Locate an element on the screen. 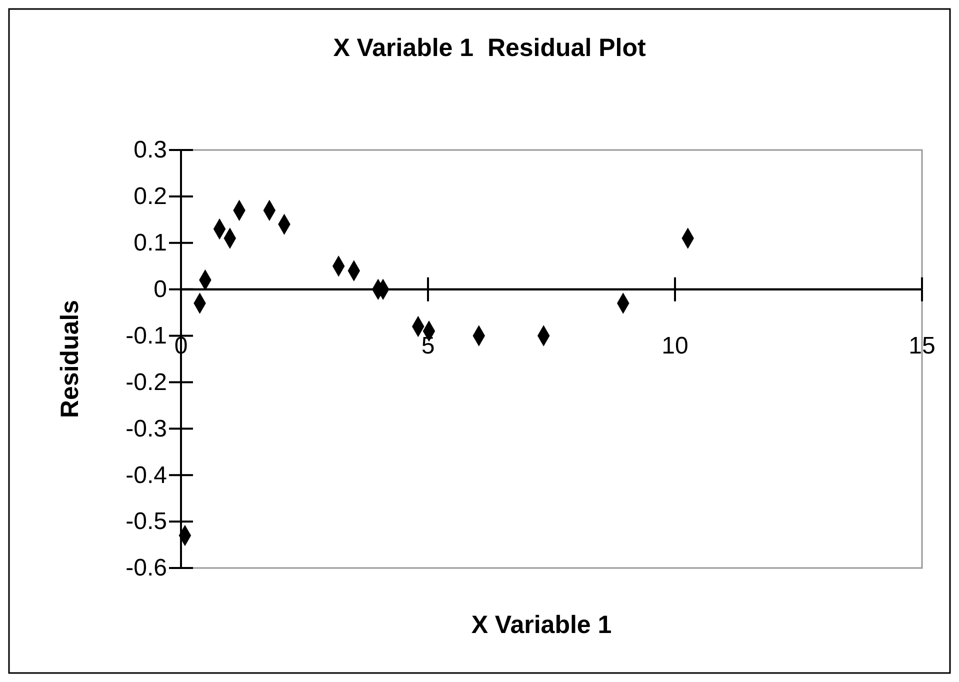 The image size is (959, 682). y-tick-label: -0.3 is located at coordinates (146, 428).